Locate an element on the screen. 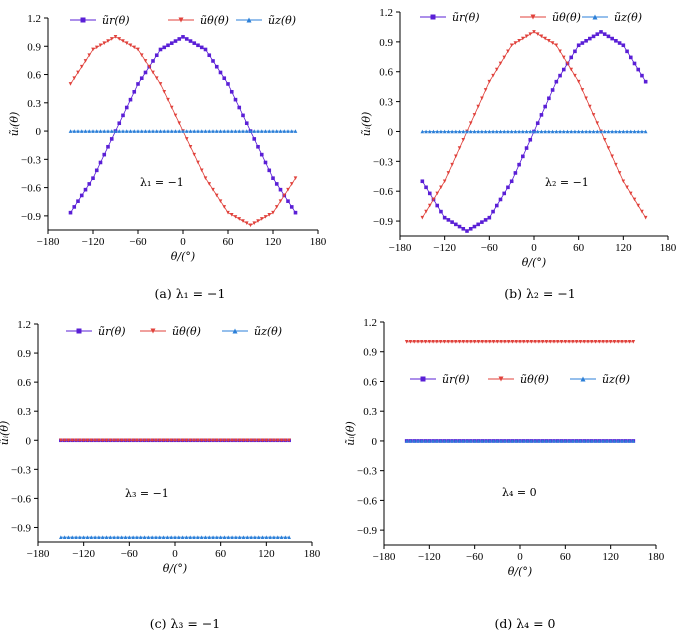  caption: (d) λ₄ = 0 is located at coordinates (524, 623).